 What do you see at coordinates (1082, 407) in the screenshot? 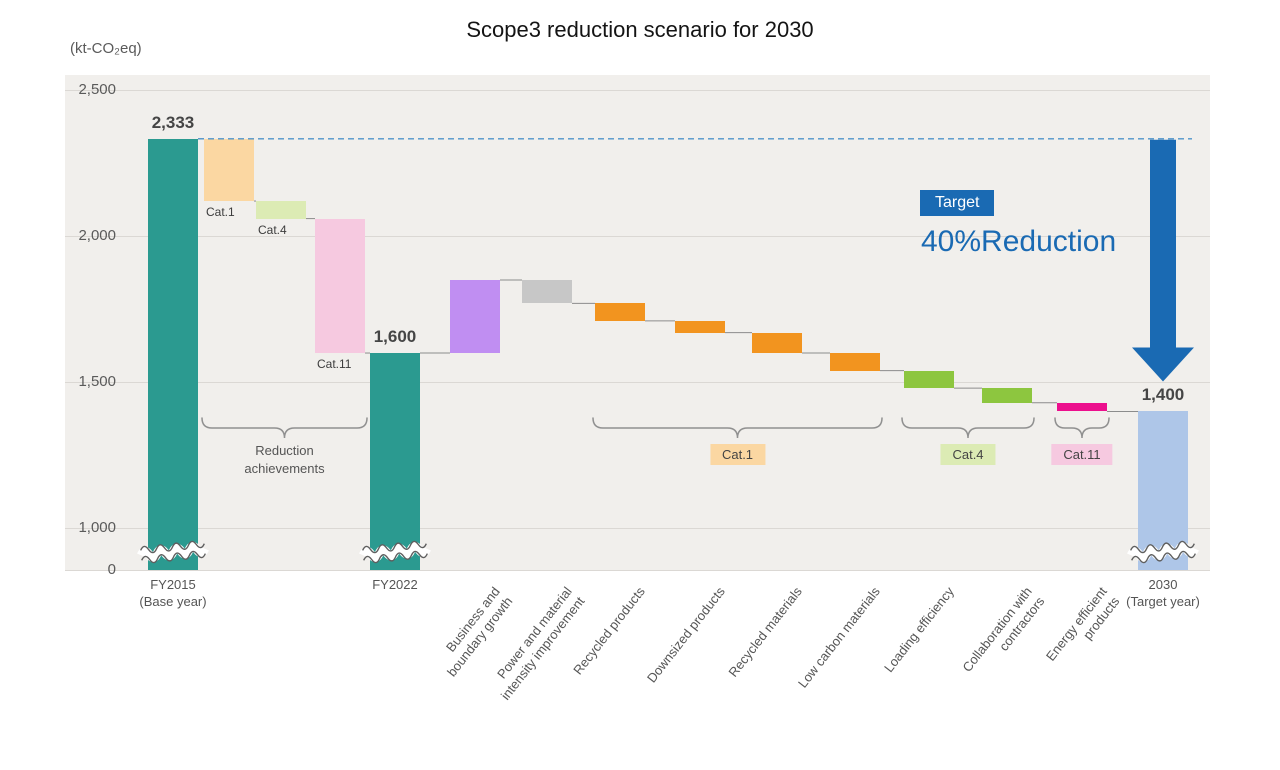
I see `bar-energy-efficient-products` at bounding box center [1082, 407].